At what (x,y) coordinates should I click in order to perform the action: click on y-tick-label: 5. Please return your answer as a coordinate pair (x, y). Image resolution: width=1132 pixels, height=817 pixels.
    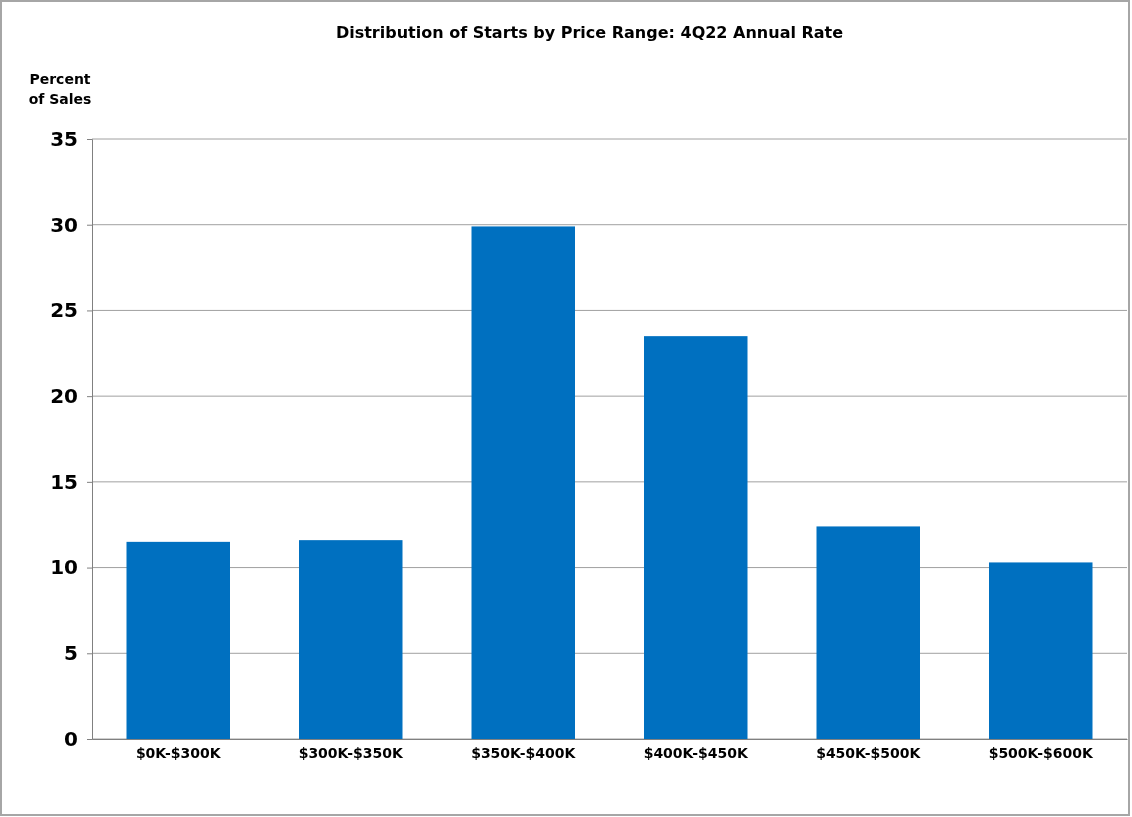
    Looking at the image, I should click on (71, 653).